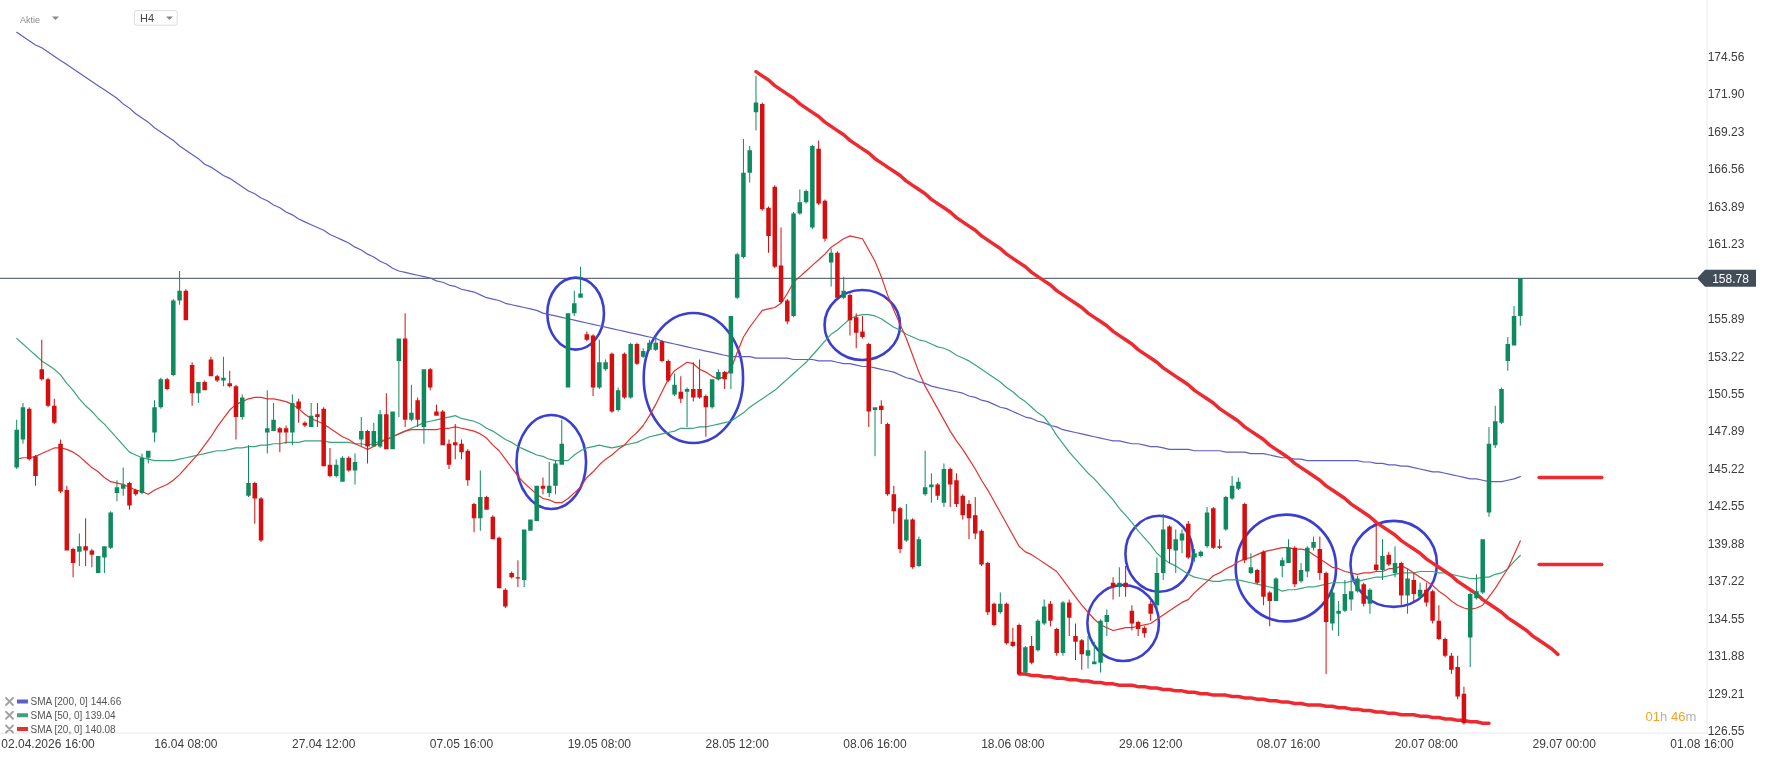 The height and width of the screenshot is (761, 1768). Describe the element at coordinates (1726, 581) in the screenshot. I see `y-tick-label: 137.22` at that location.